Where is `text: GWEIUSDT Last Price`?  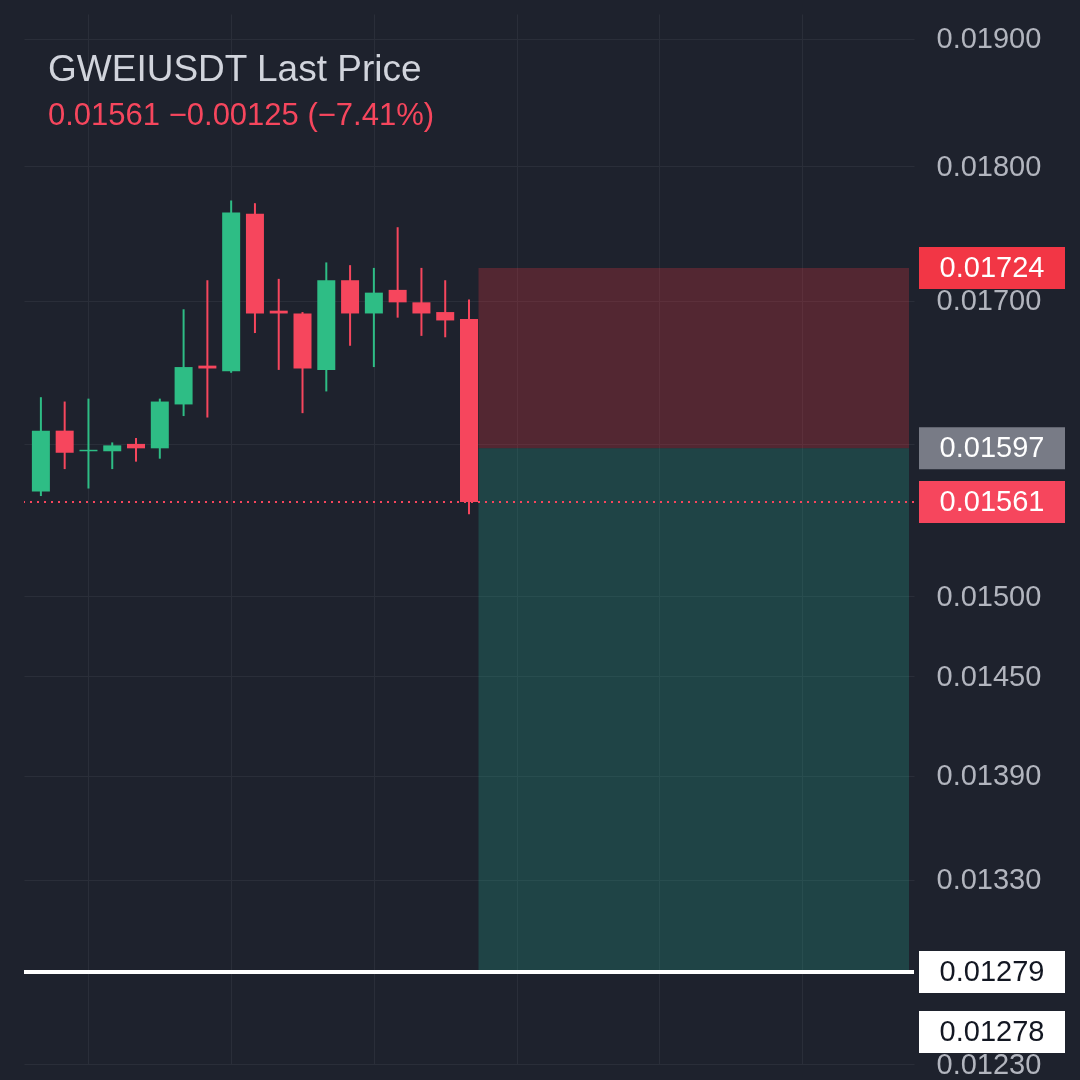
text: GWEIUSDT Last Price is located at coordinates (235, 68).